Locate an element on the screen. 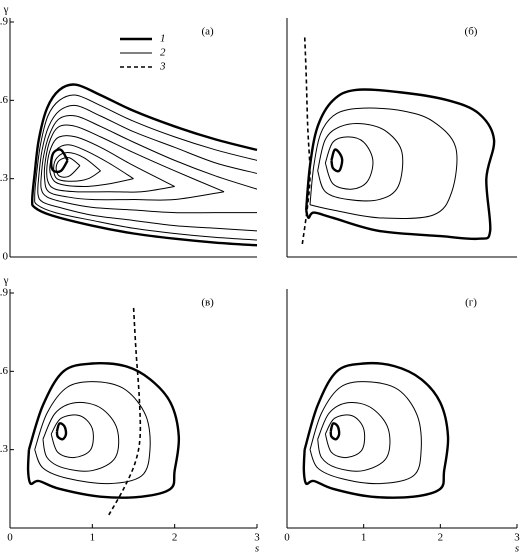 The image size is (522, 554). panel-label: (г) is located at coordinates (471, 303).